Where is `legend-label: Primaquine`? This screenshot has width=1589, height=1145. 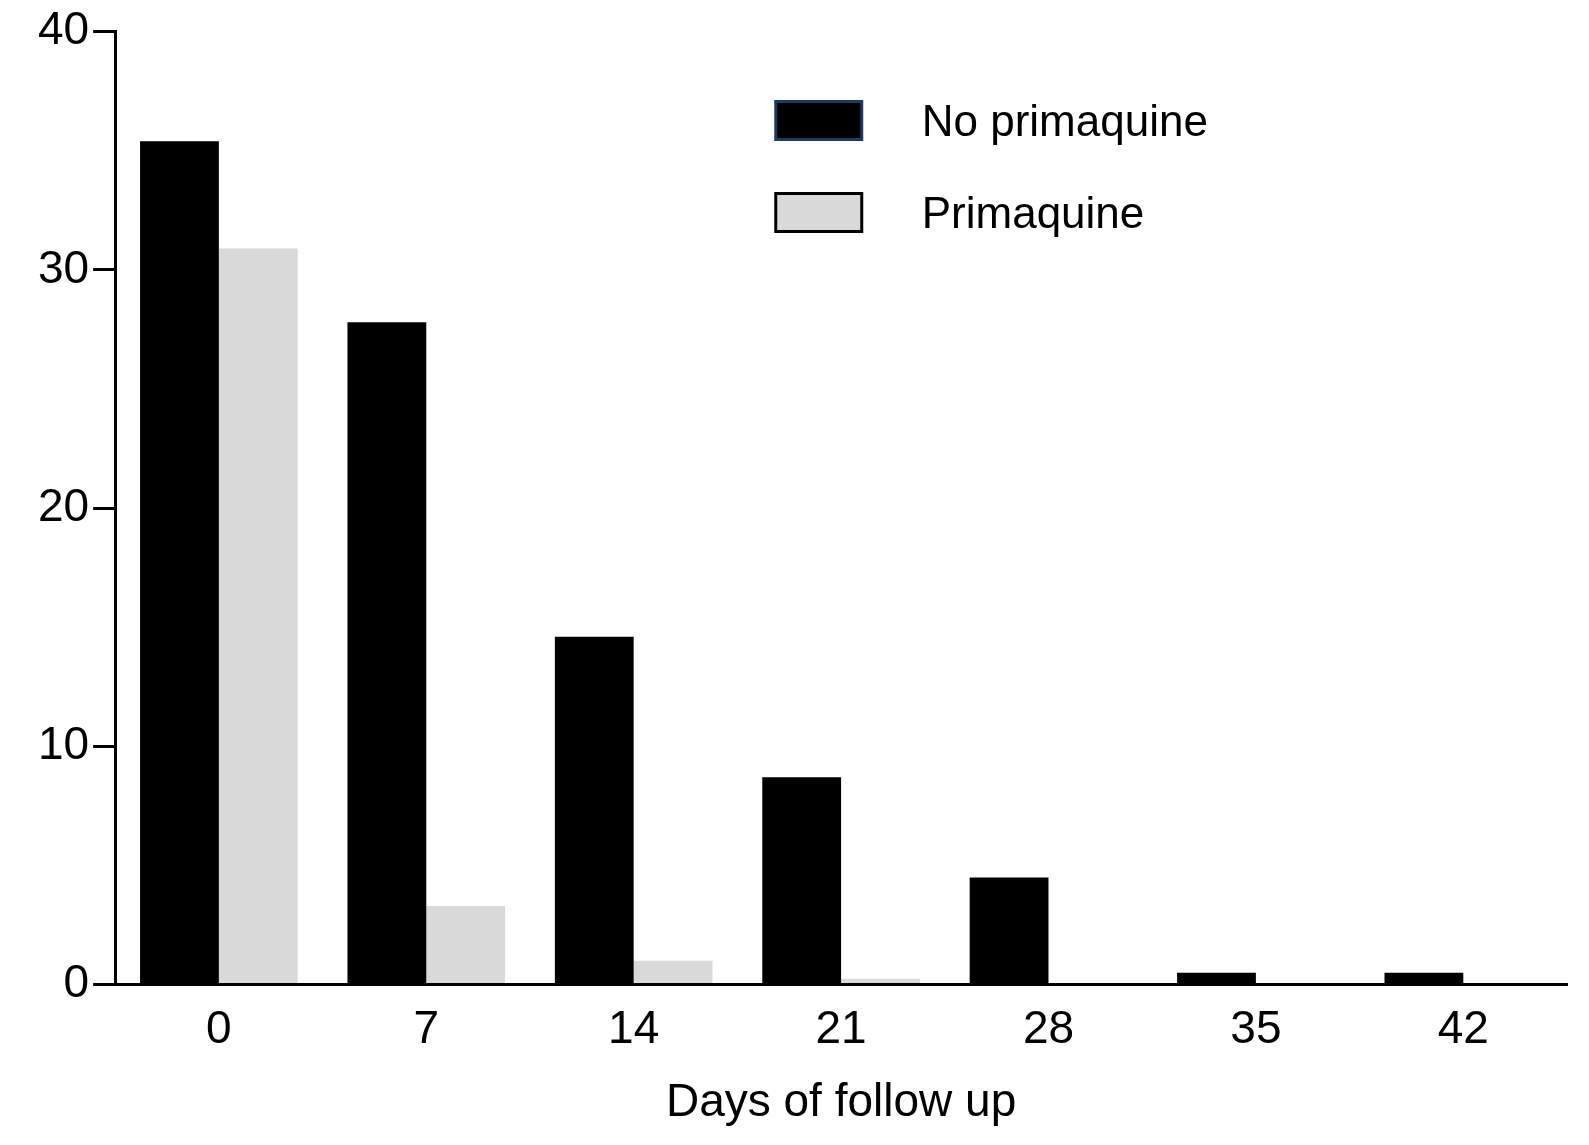 legend-label: Primaquine is located at coordinates (1033, 212).